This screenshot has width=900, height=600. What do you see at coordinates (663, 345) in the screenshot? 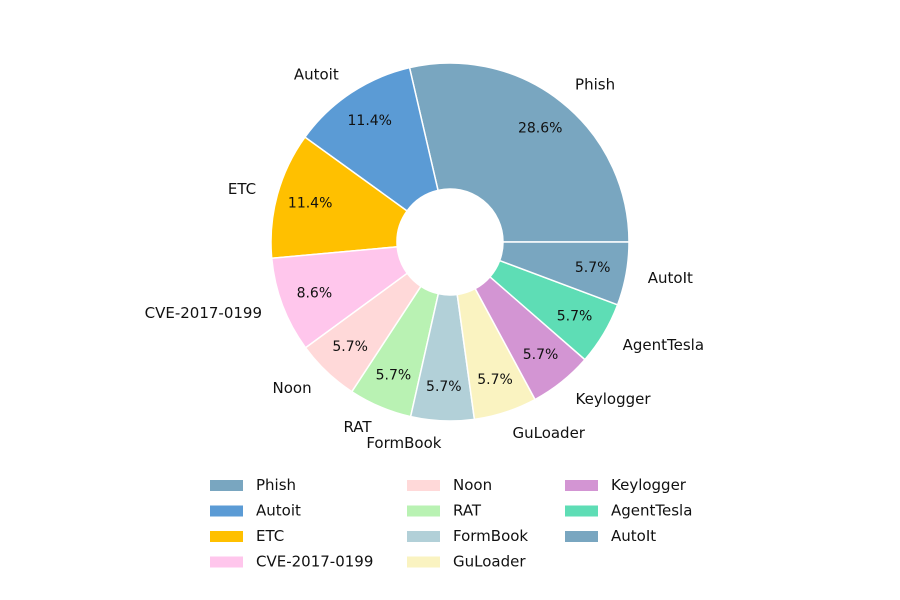
I see `label-agenttesla: AgentTesla` at bounding box center [663, 345].